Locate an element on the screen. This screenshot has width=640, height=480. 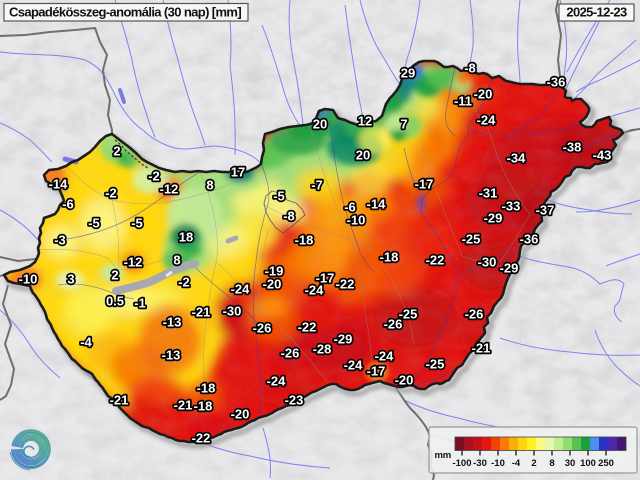
svg-text: 17 is located at coordinates (238, 172).